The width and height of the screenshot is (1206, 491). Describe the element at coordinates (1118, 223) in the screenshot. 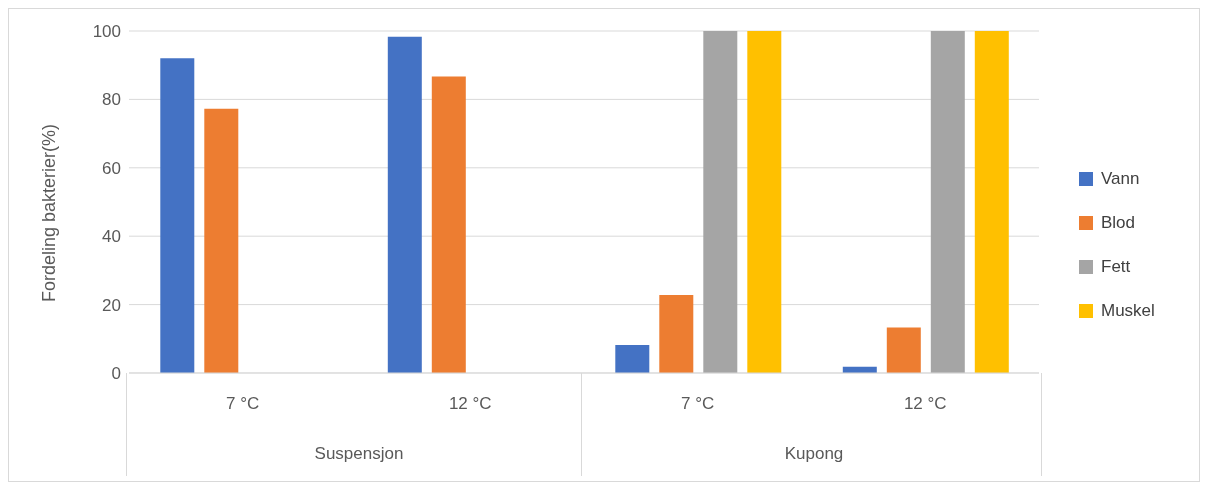

I see `legend-label: Blod` at that location.